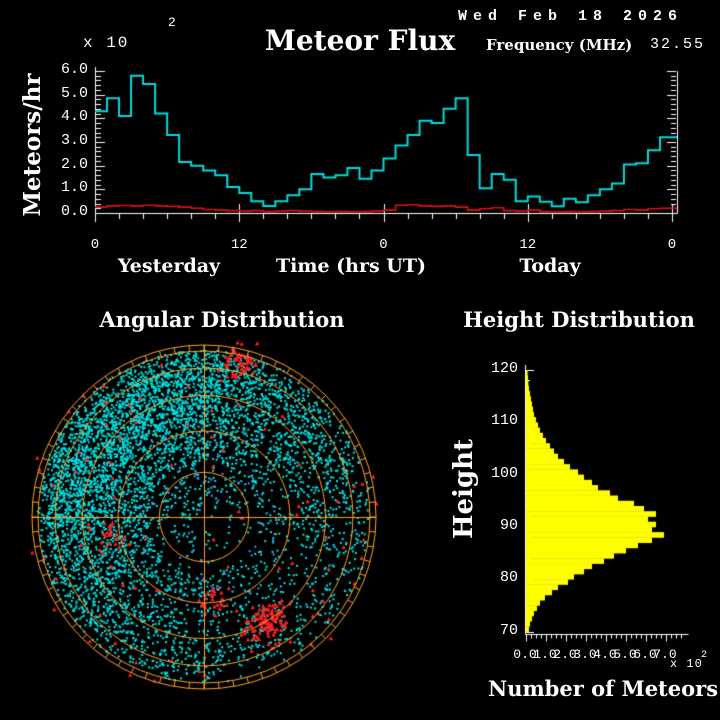  Describe the element at coordinates (665, 654) in the screenshot. I see `height-x-tick-label: 7.0` at that location.